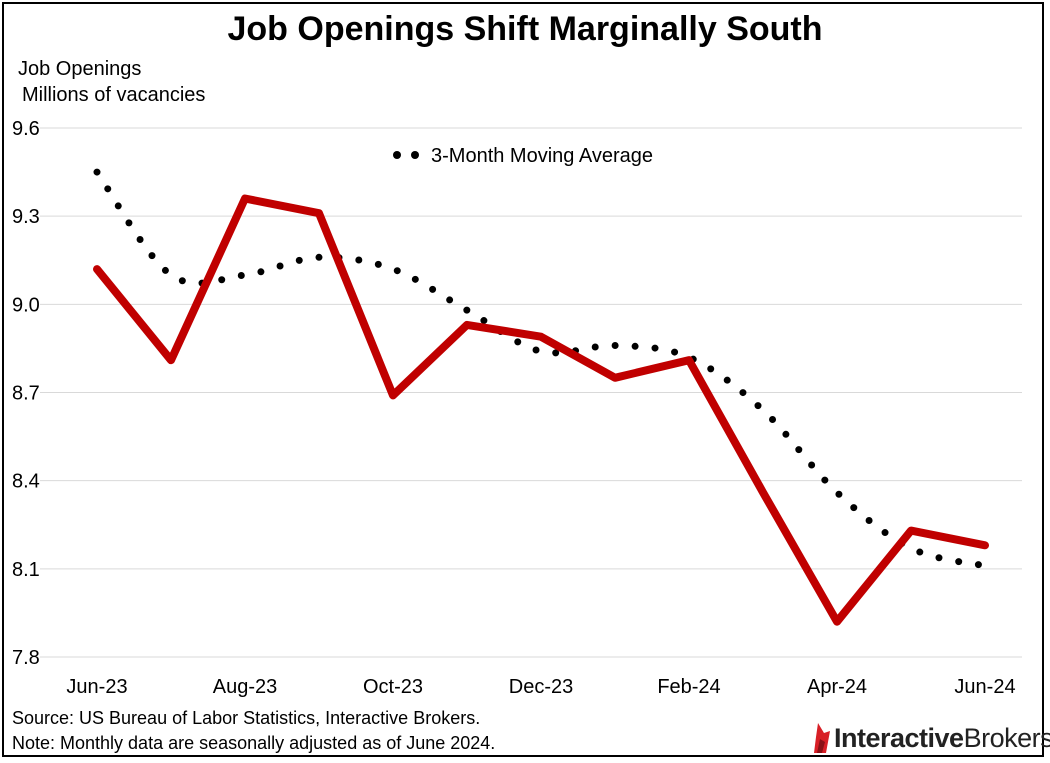  I want to click on chart-title: Job Openings Shift Marginally South, so click(525, 29).